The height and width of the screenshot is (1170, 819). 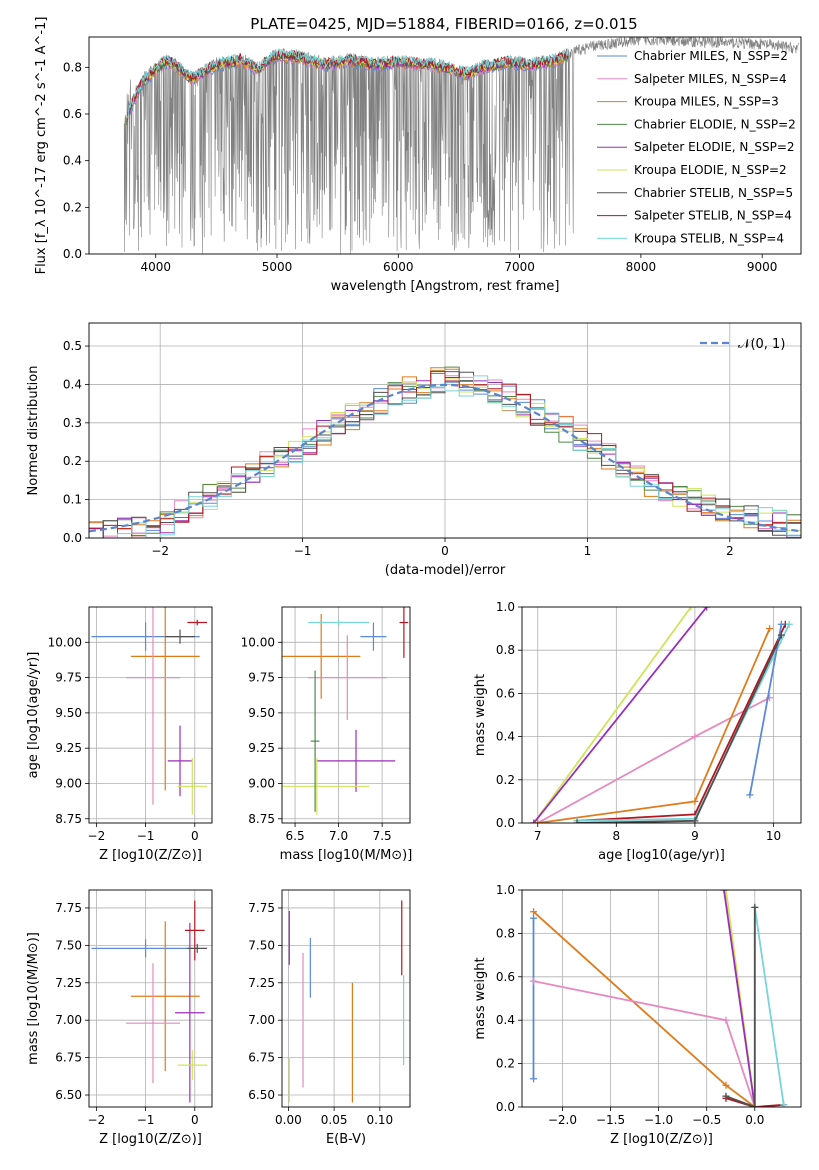 What do you see at coordinates (695, 836) in the screenshot?
I see `x-tick-label: 9` at bounding box center [695, 836].